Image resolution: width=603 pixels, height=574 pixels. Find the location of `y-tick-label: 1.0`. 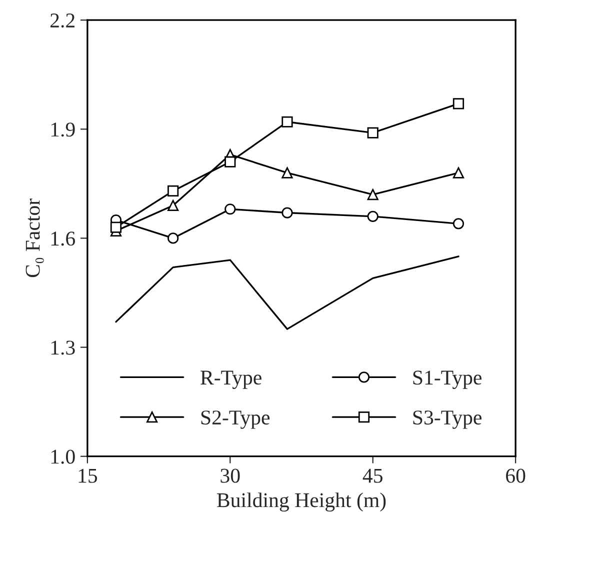

y-tick-label: 1.0 is located at coordinates (63, 457).